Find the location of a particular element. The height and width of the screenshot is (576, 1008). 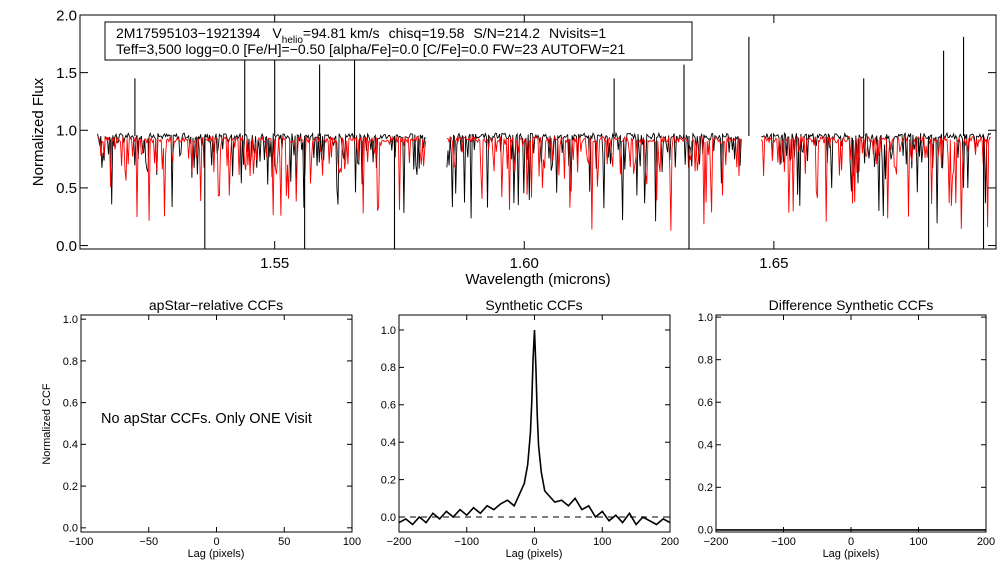

star-info-frame is located at coordinates (398, 41).